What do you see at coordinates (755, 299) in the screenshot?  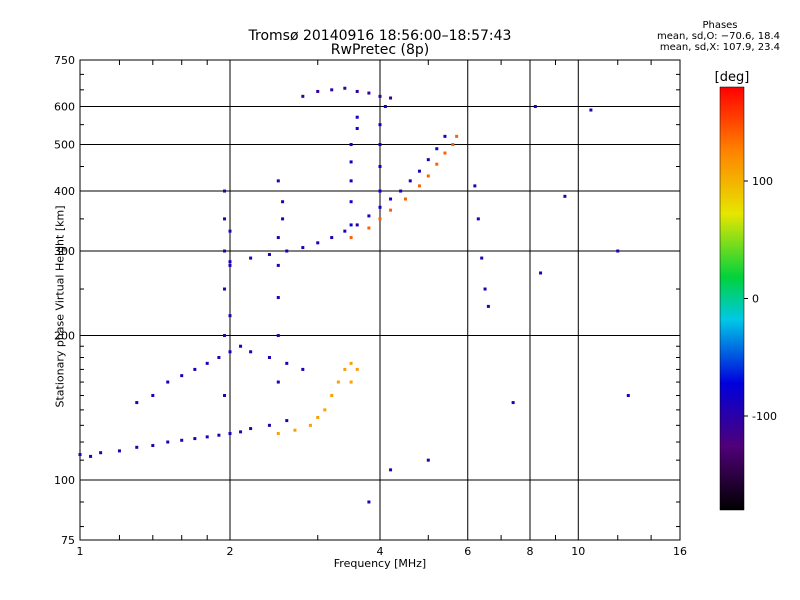 I see `colorbar-tick-label: 0` at bounding box center [755, 299].